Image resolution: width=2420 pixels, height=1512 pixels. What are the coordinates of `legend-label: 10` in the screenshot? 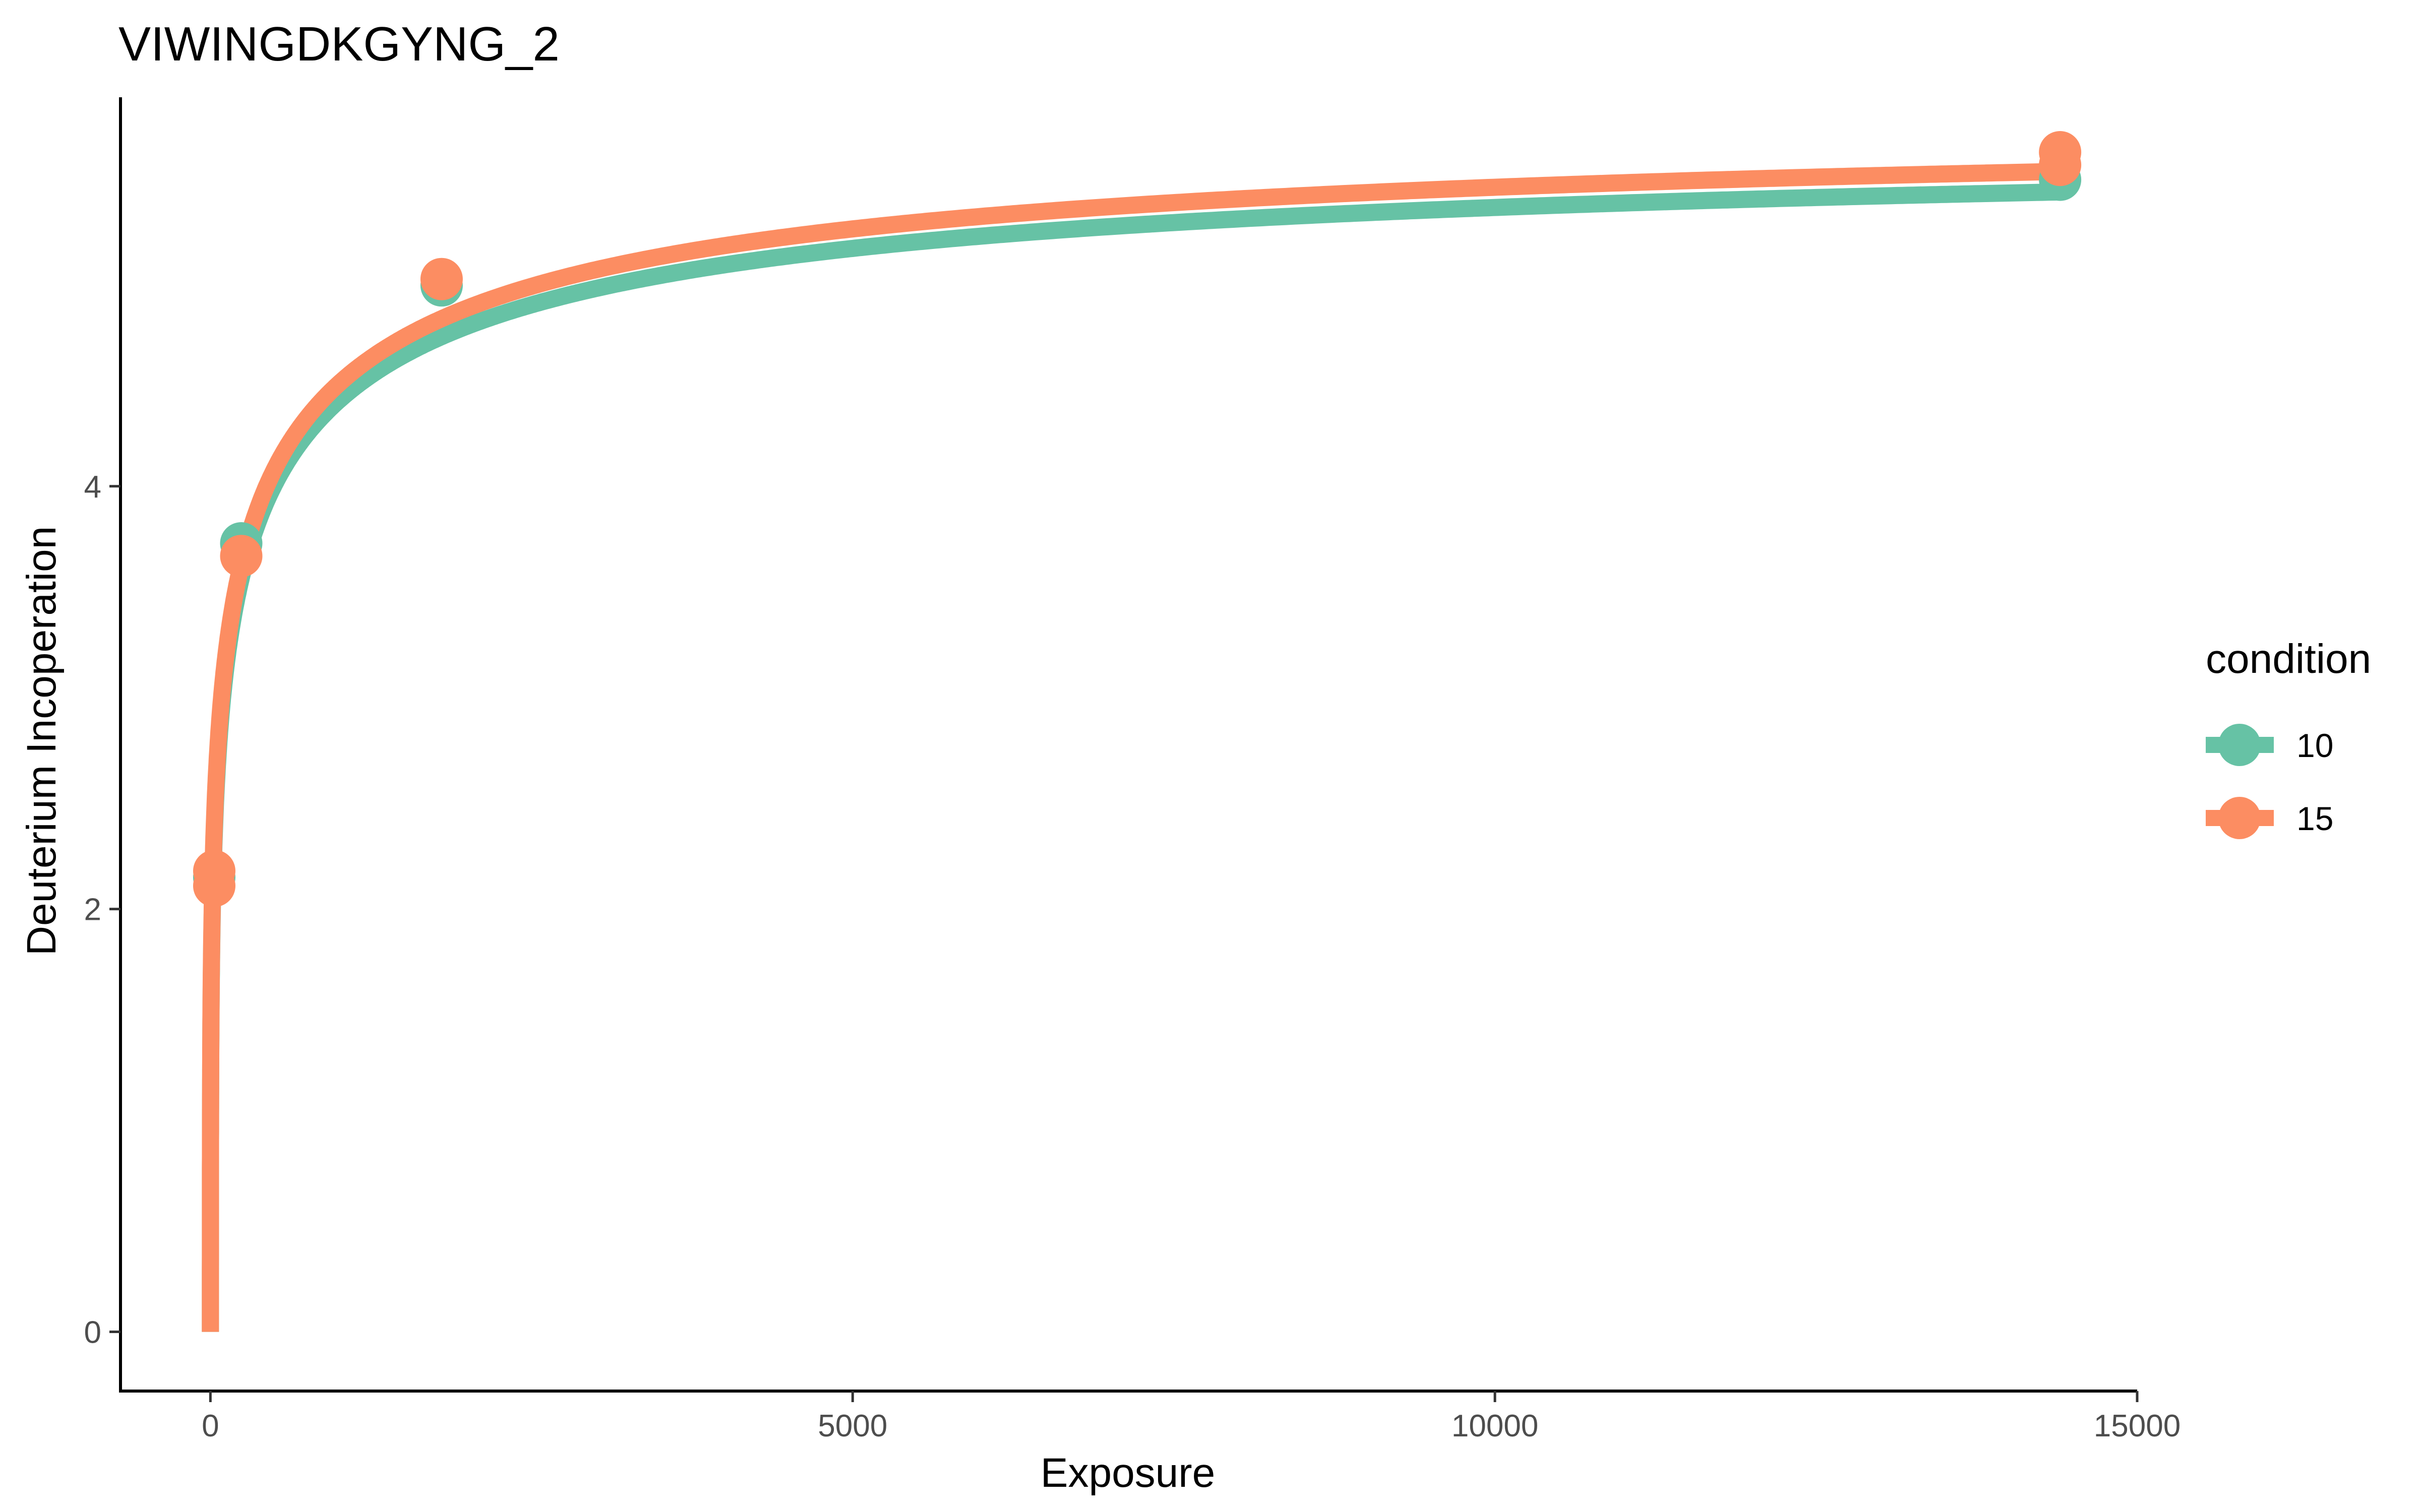 It's located at (2314, 745).